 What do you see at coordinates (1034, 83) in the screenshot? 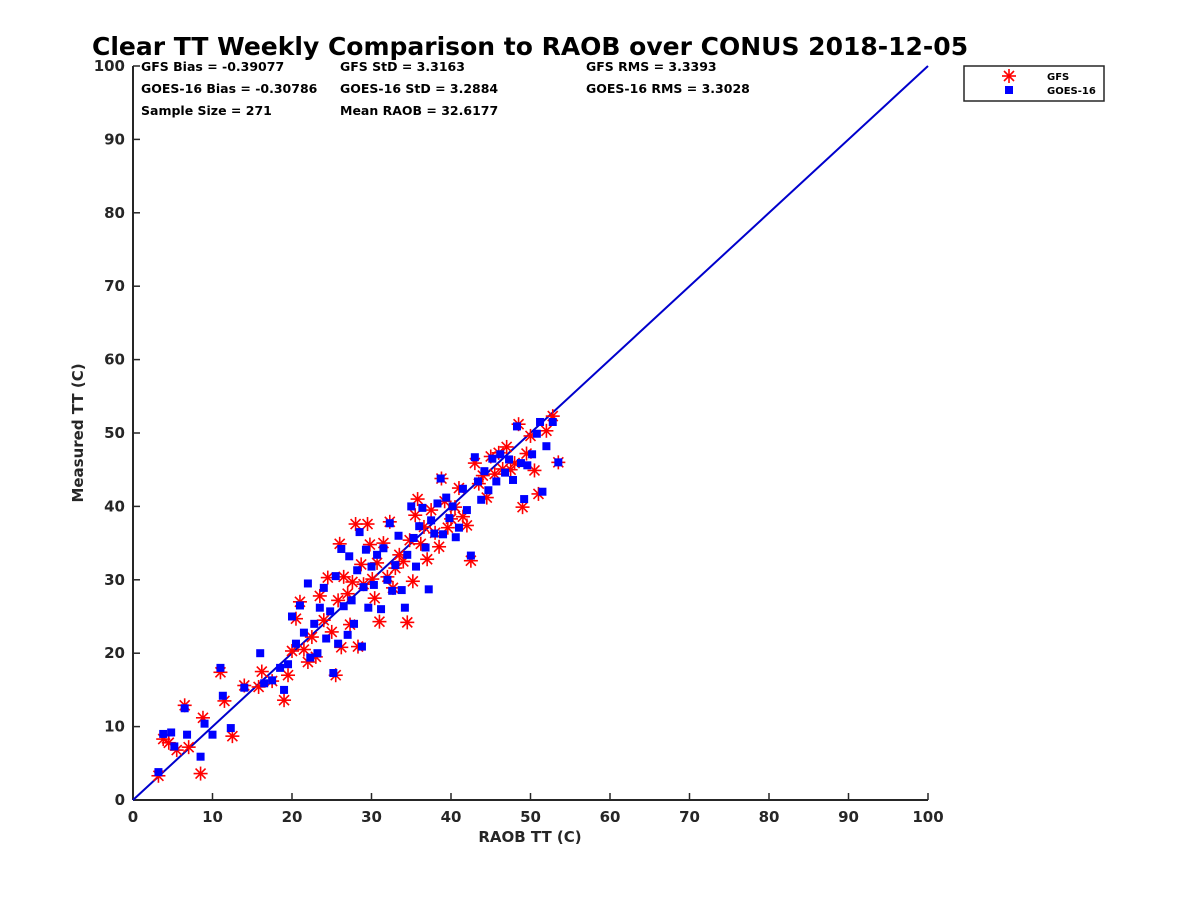
I see `legend-box` at bounding box center [1034, 83].